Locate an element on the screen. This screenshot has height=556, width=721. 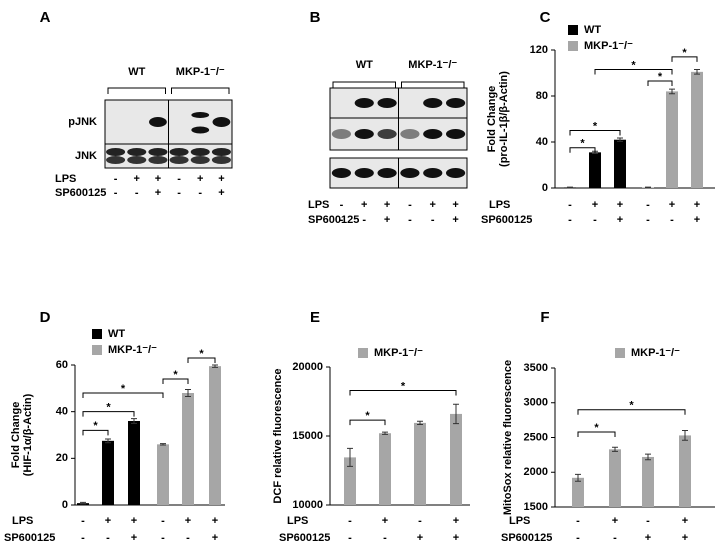
row-label: pJNK is located at coordinates (82, 122).